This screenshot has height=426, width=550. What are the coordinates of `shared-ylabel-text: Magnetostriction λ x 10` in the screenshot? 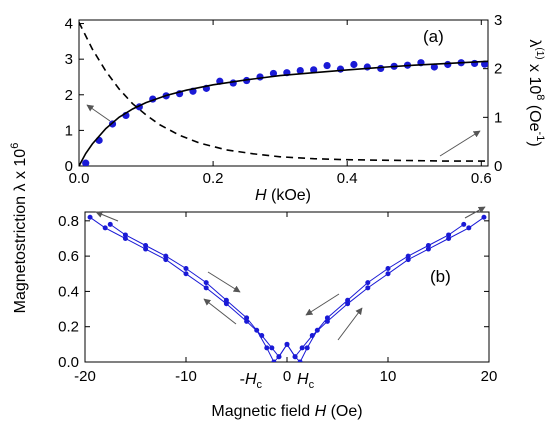 It's located at (20, 231).